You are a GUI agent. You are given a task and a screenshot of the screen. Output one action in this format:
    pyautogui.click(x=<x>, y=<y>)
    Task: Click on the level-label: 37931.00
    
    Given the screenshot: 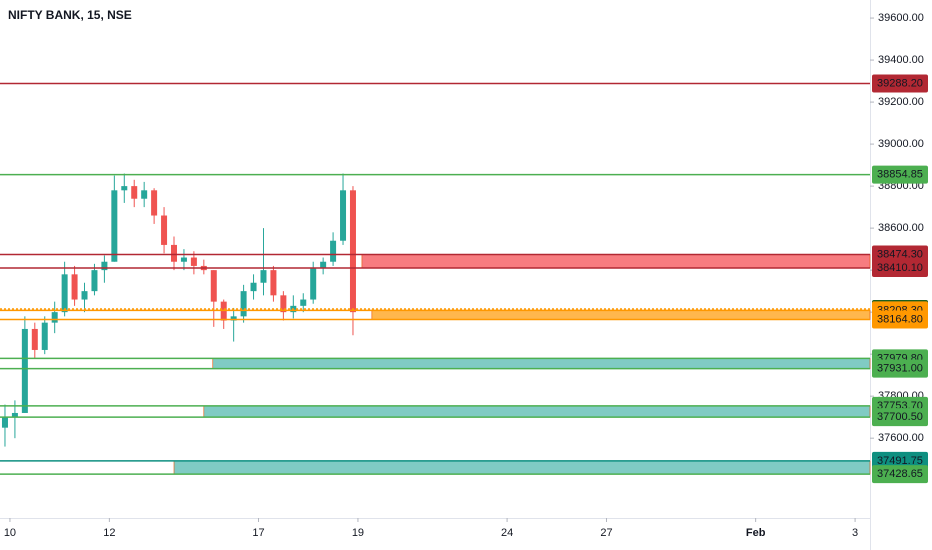 What is the action you would take?
    pyautogui.click(x=900, y=369)
    